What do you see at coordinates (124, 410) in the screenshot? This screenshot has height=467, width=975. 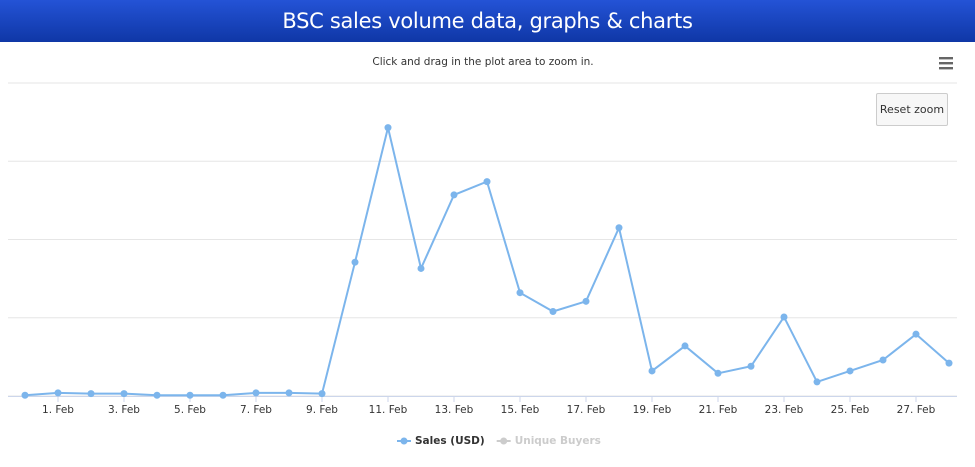 I see `x-tick-label: 3. Feb` at bounding box center [124, 410].